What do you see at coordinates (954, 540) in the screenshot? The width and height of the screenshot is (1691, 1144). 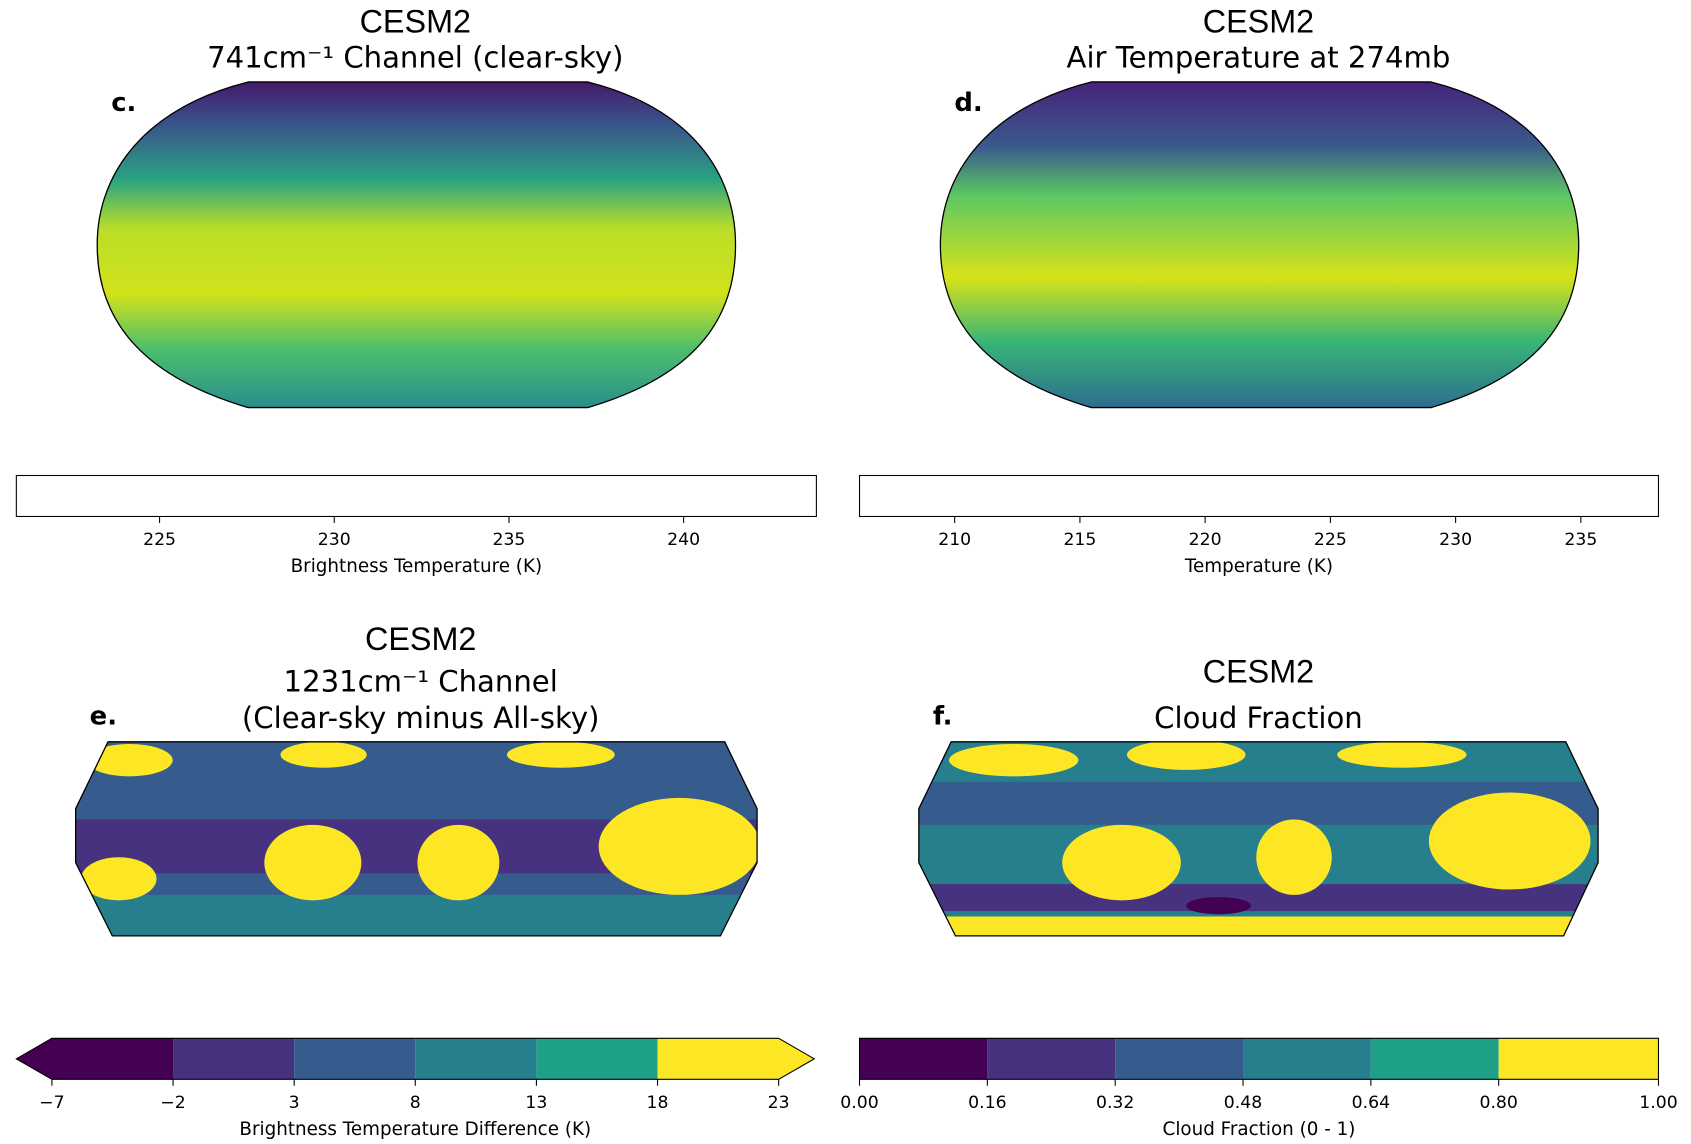 I see `tick-label: 210` at bounding box center [954, 540].